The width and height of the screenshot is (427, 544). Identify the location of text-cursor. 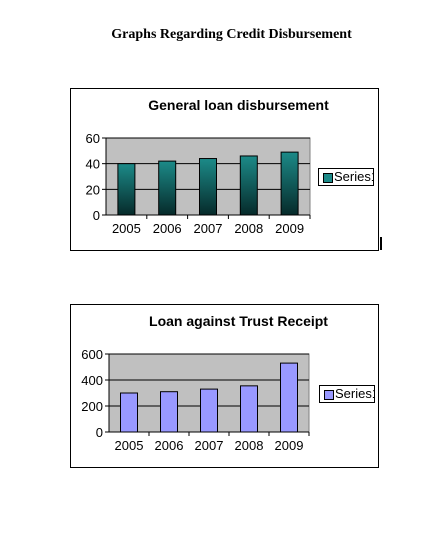
(381, 243).